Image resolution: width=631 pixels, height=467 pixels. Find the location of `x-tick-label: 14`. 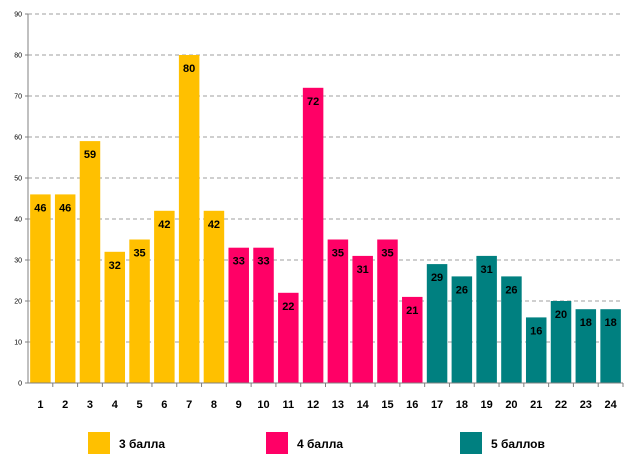

x-tick-label: 14 is located at coordinates (363, 405).